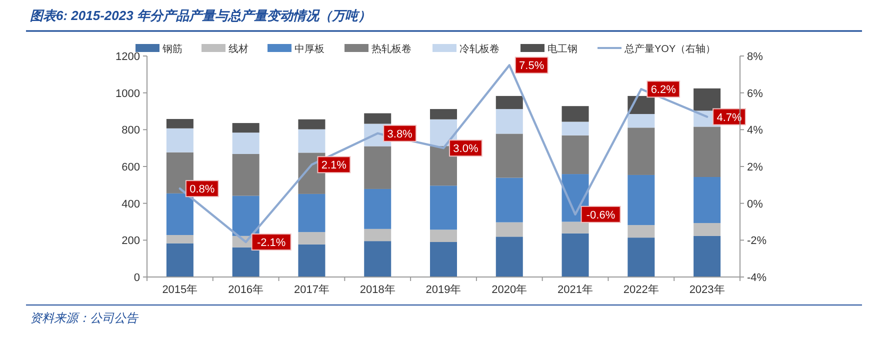 The height and width of the screenshot is (337, 888). What do you see at coordinates (755, 204) in the screenshot?
I see `y2-tick-label: 0%` at bounding box center [755, 204].